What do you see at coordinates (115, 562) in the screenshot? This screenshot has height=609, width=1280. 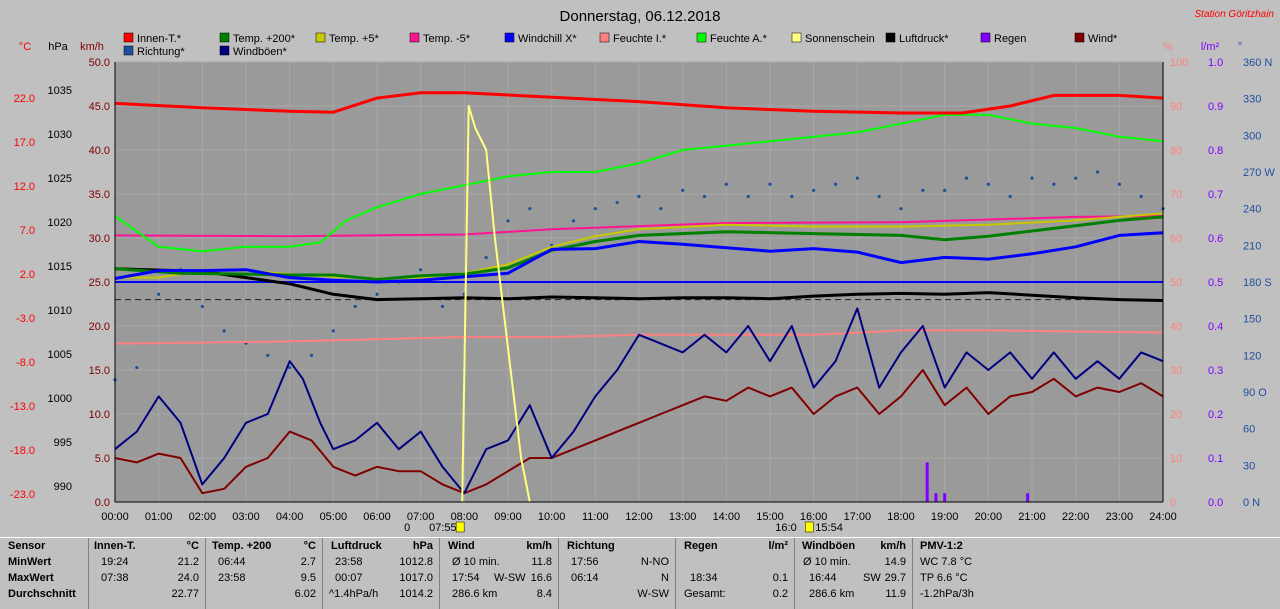 I see `stats-time: 19:24` at bounding box center [115, 562].